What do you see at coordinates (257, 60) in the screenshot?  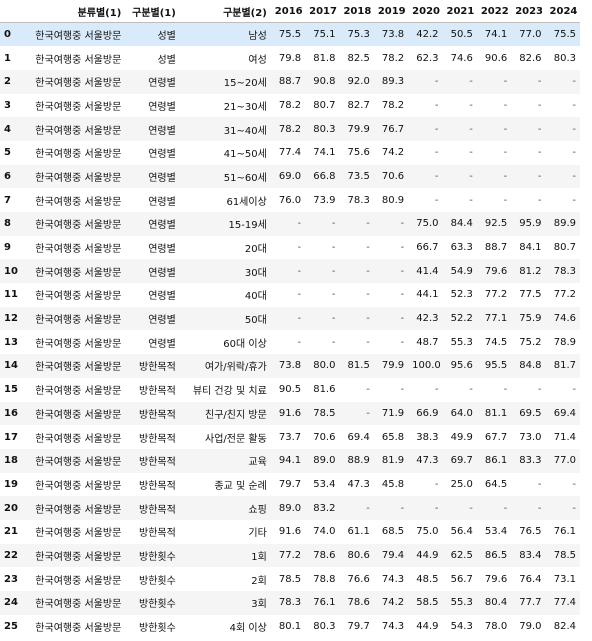 I see `table-cell: 여성` at bounding box center [257, 60].